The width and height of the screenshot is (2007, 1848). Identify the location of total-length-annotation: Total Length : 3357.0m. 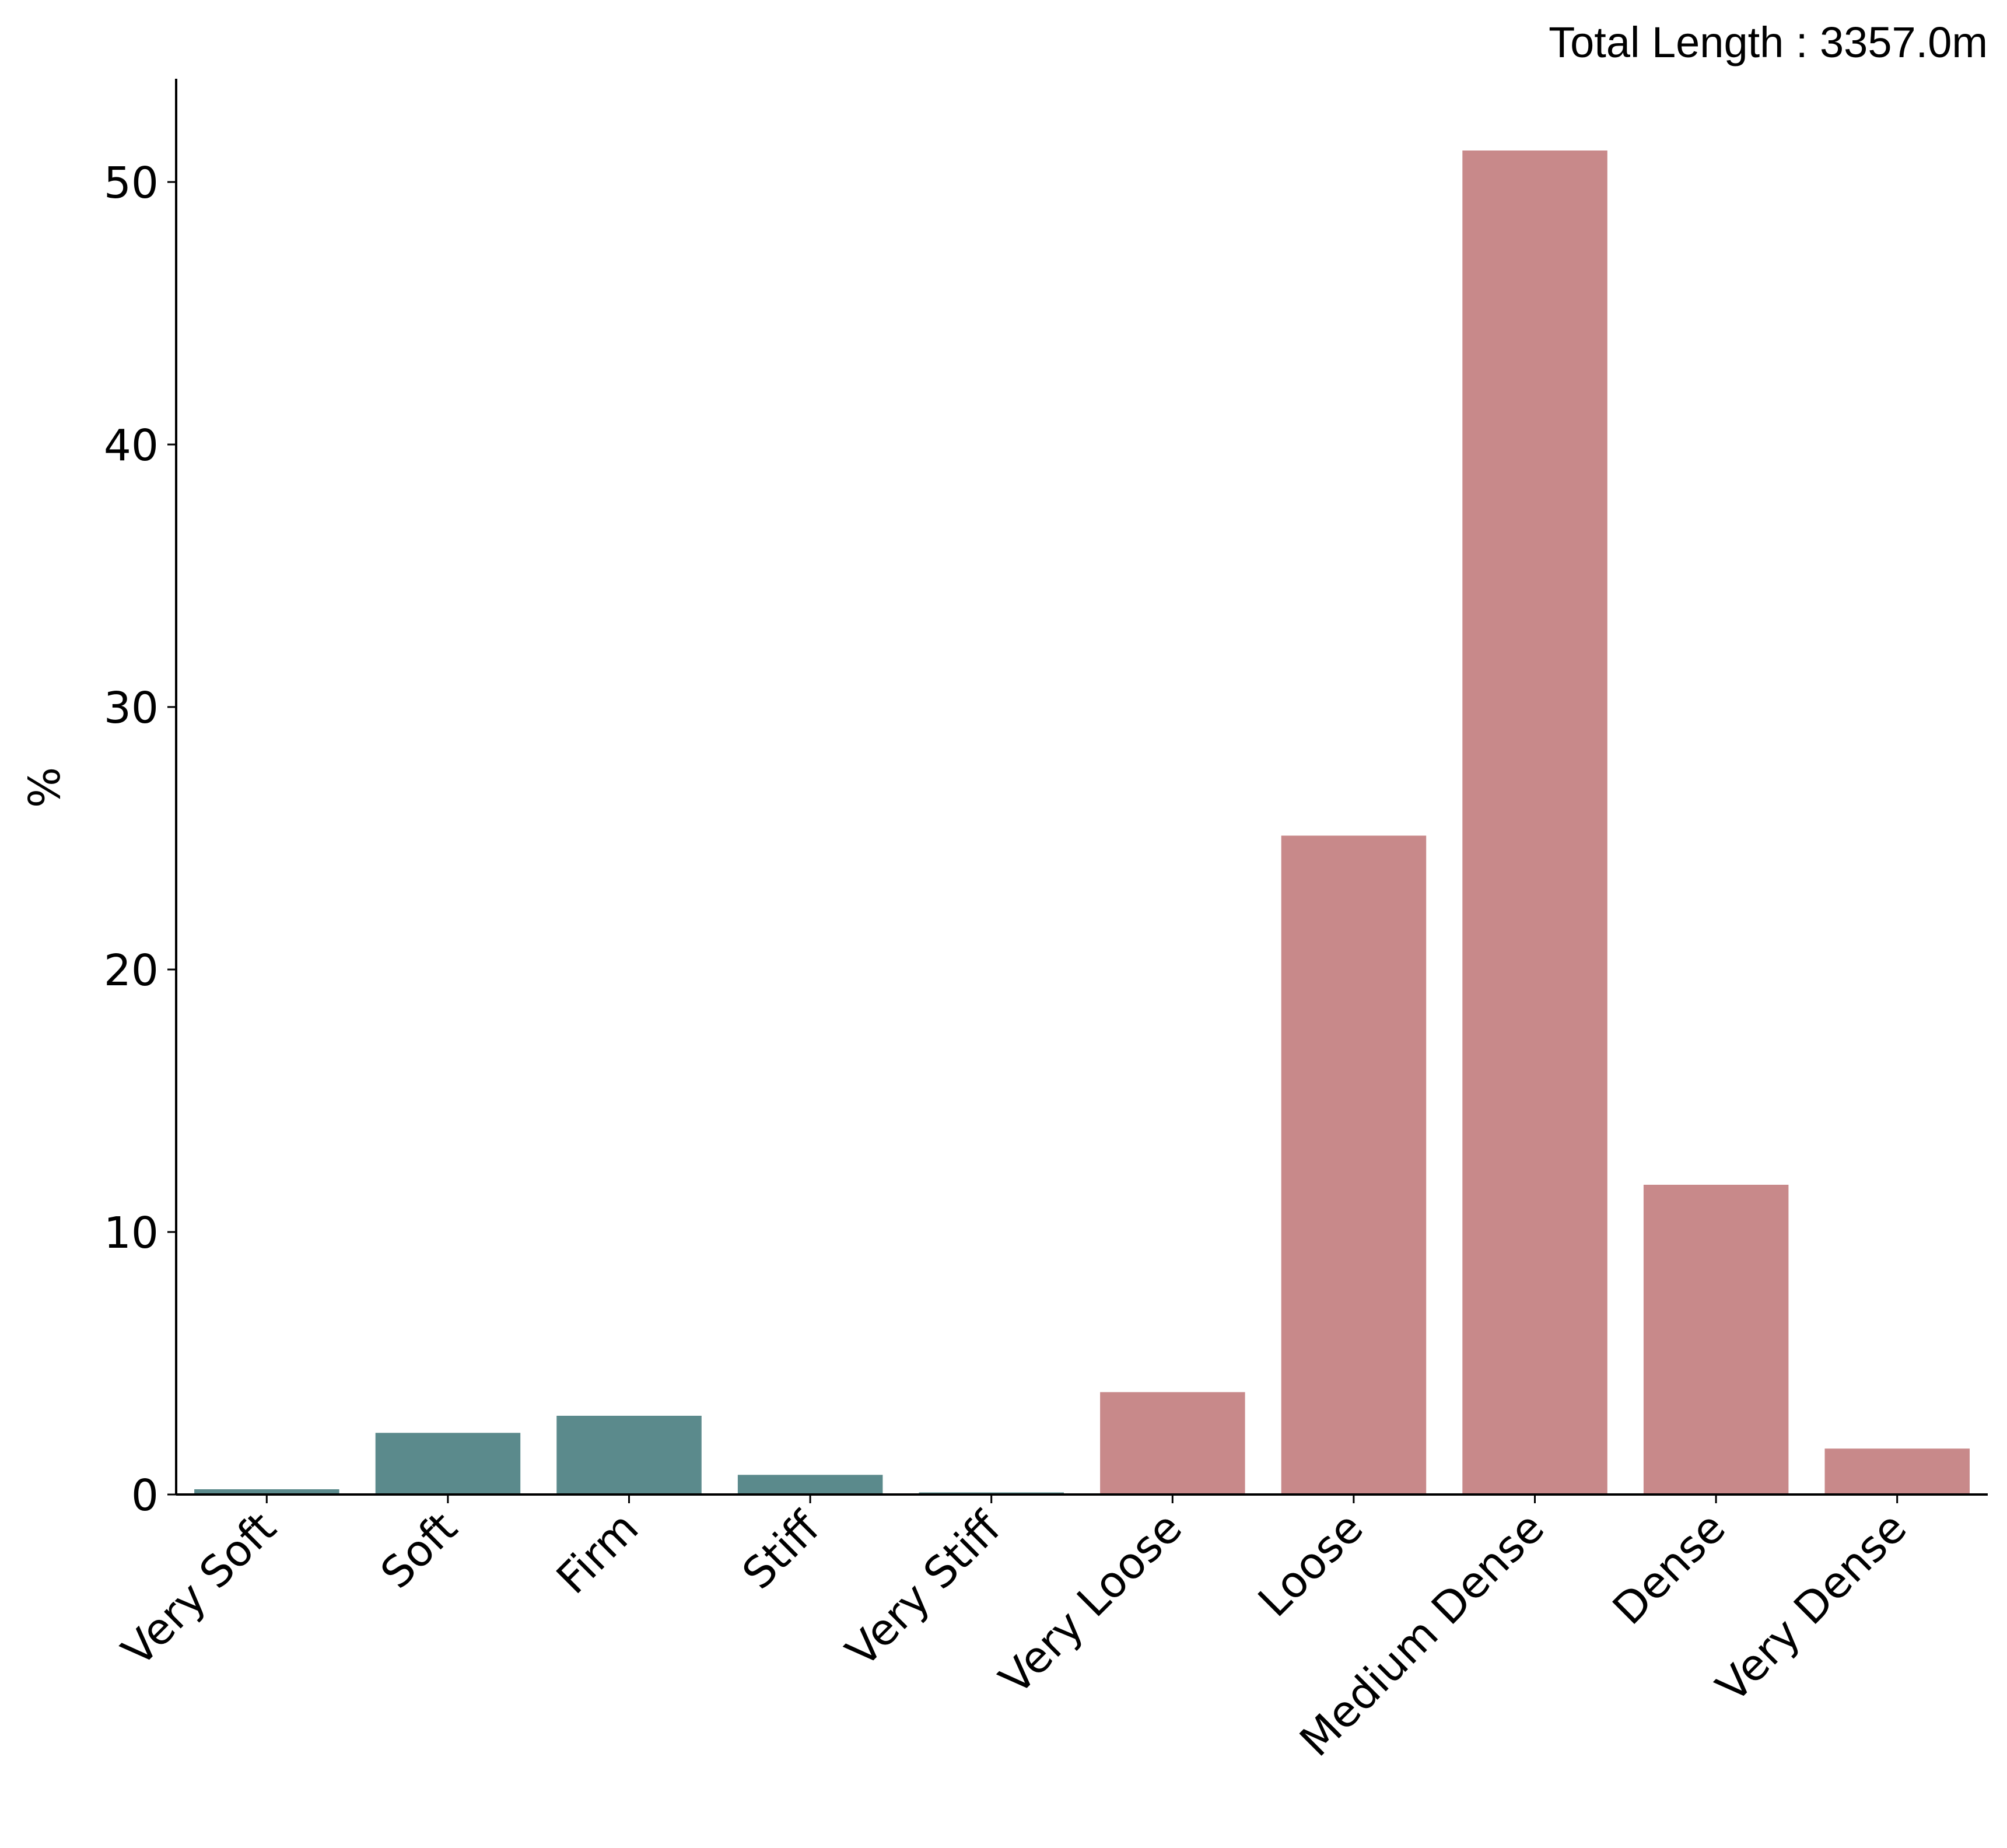
(1768, 42).